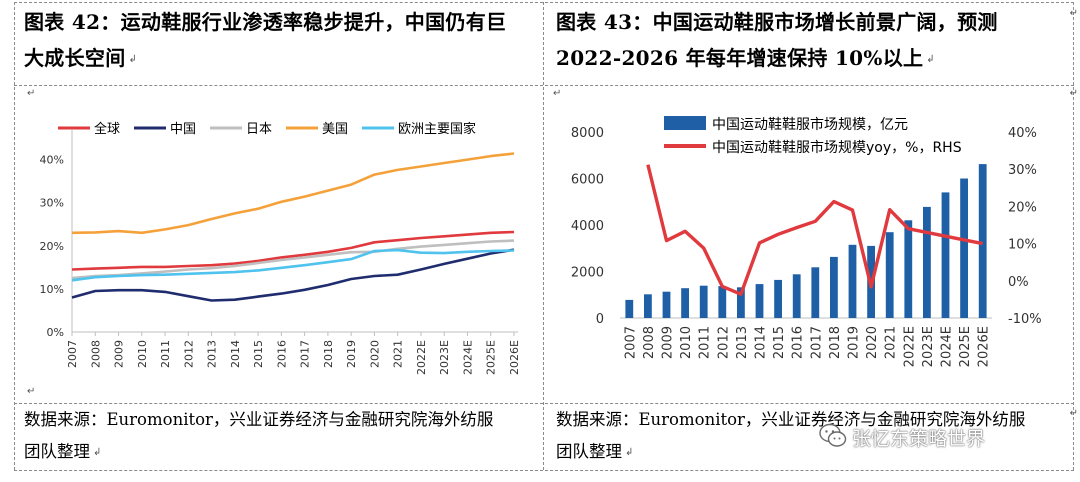 Image resolution: width=1080 pixels, height=482 pixels. What do you see at coordinates (589, 451) in the screenshot?
I see `right-source-line-2: 团队整理` at bounding box center [589, 451].